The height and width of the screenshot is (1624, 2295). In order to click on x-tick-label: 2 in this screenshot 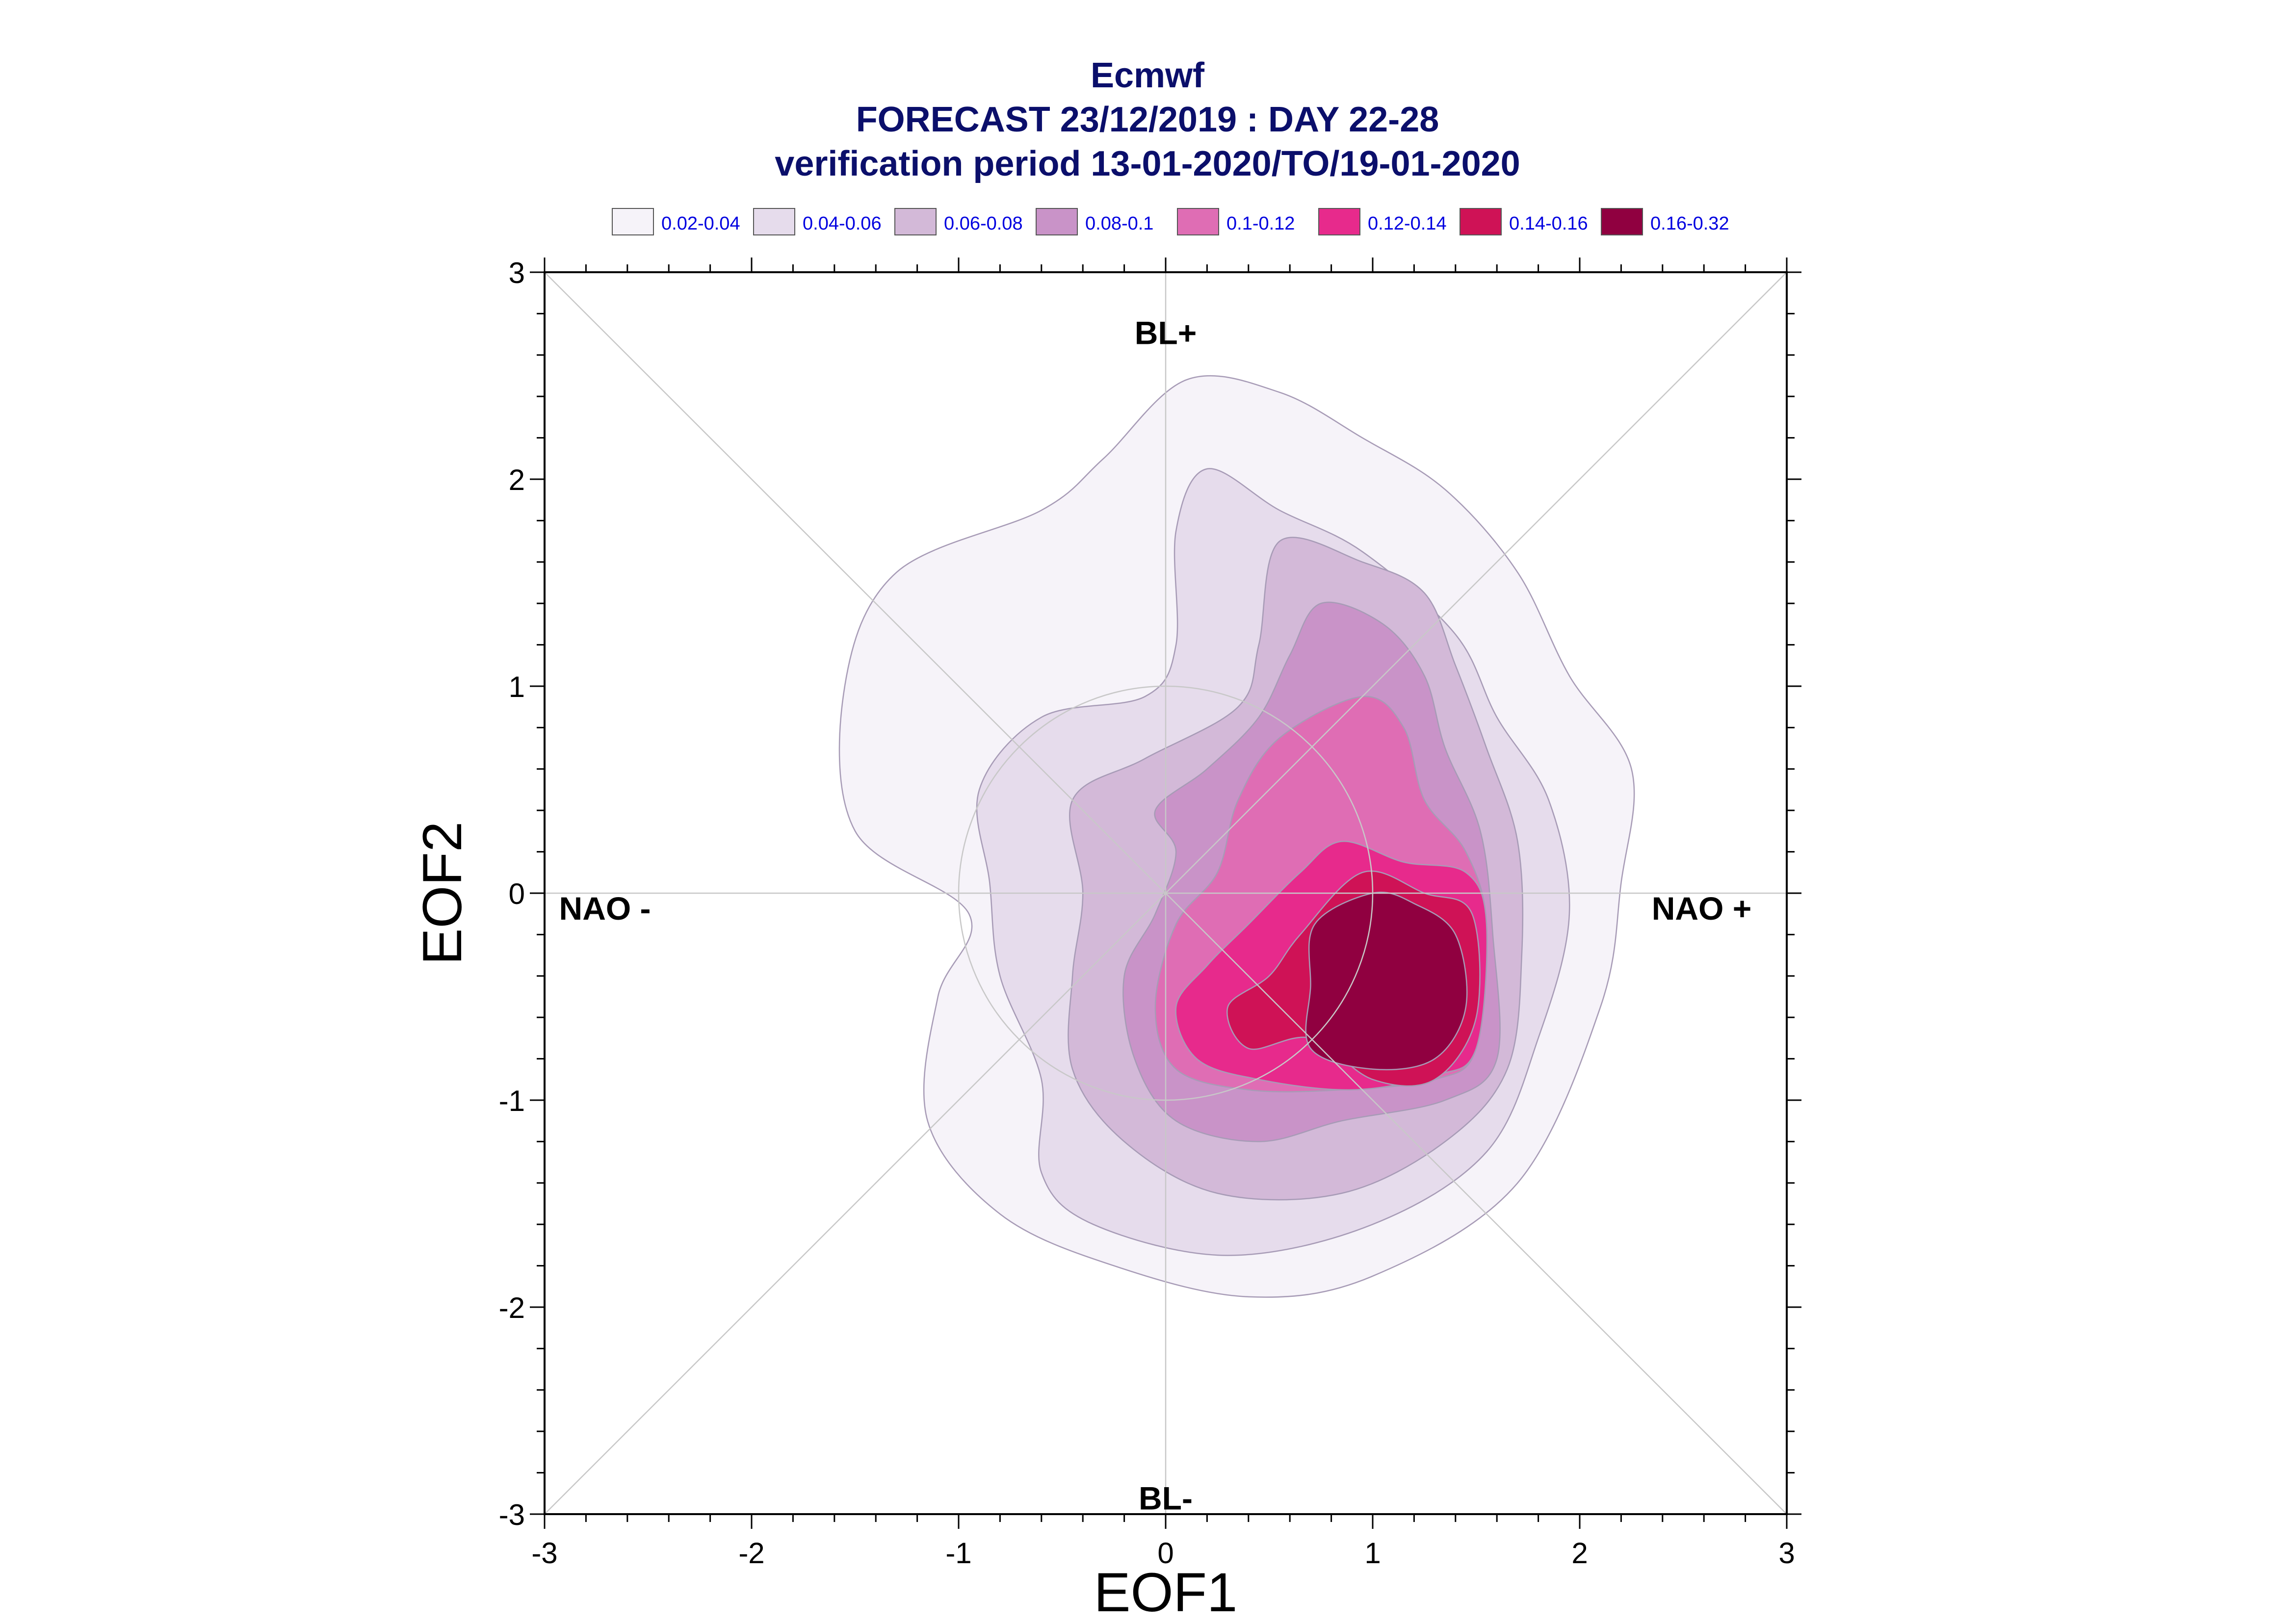, I will do `click(1580, 1553)`.